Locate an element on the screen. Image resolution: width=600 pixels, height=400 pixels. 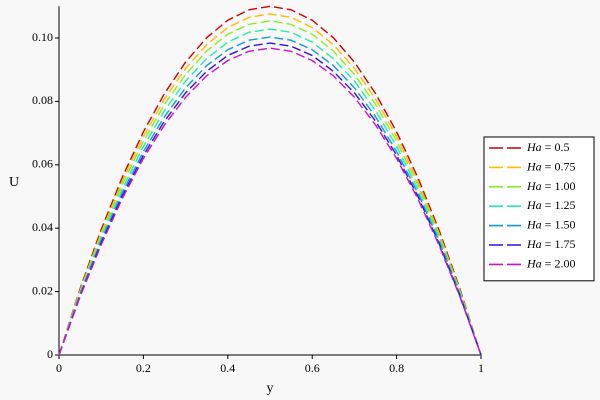
y-tick-label: 0.10 is located at coordinates (42, 37).